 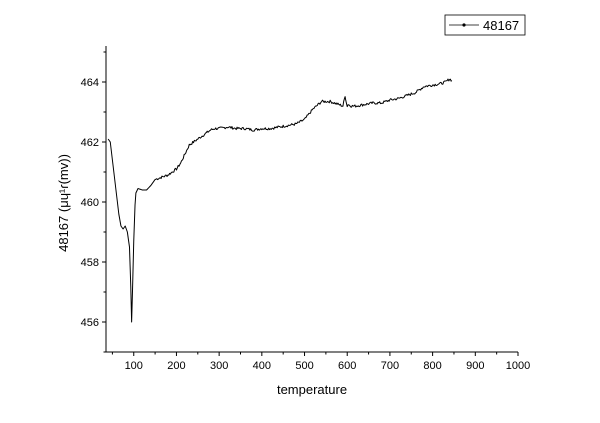 I want to click on legend-marker, so click(x=464, y=25).